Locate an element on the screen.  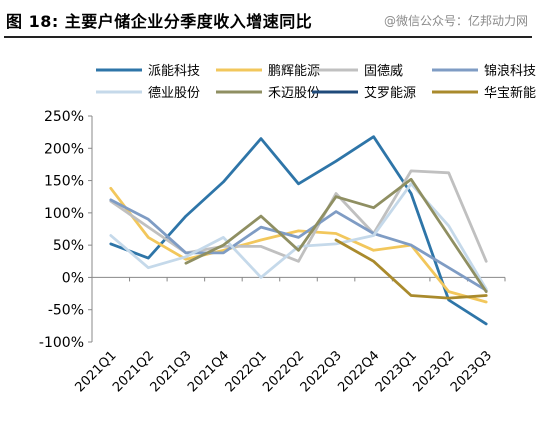
y-tick-label: -50% is located at coordinates (66, 311).